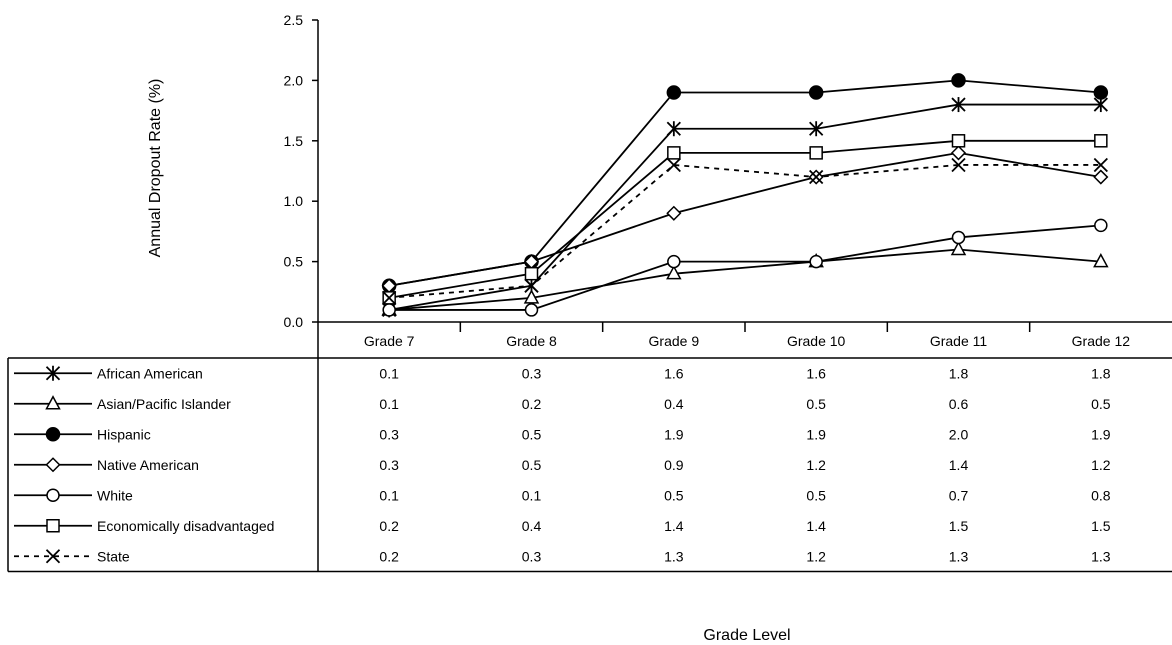  I want to click on y-axis-title: Annual Dropout Rate (%), so click(155, 168).